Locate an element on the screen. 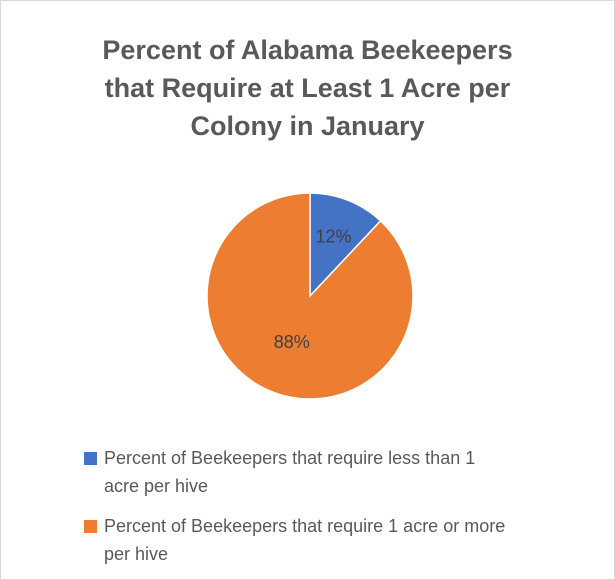  chart-title-line-3: Colony in January is located at coordinates (307, 126).